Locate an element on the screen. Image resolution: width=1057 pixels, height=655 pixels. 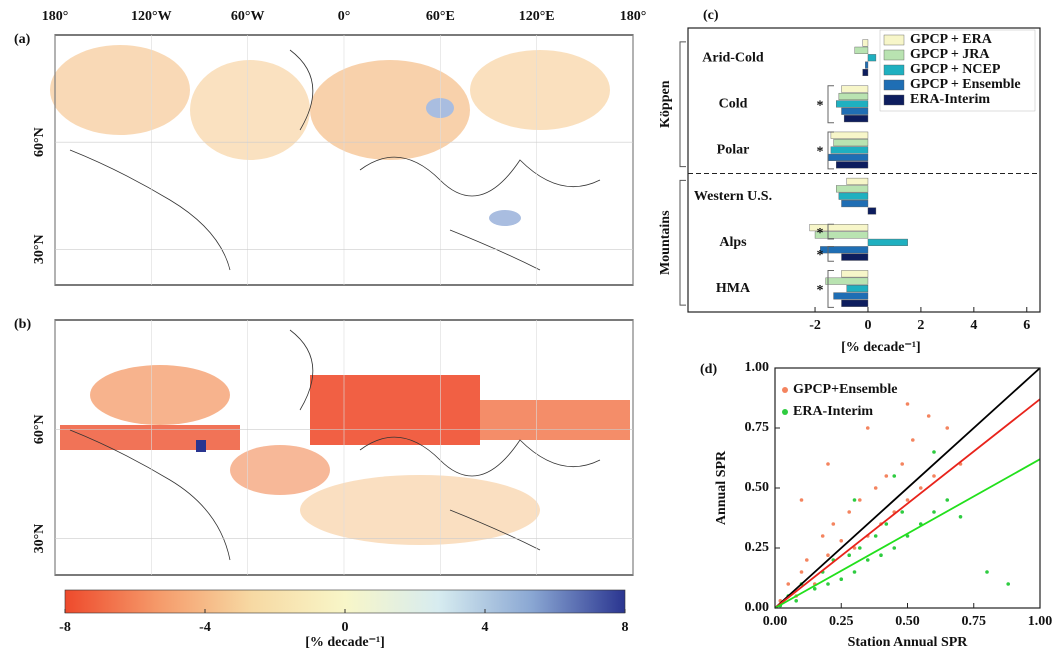
category-label: HMA is located at coordinates (733, 288).